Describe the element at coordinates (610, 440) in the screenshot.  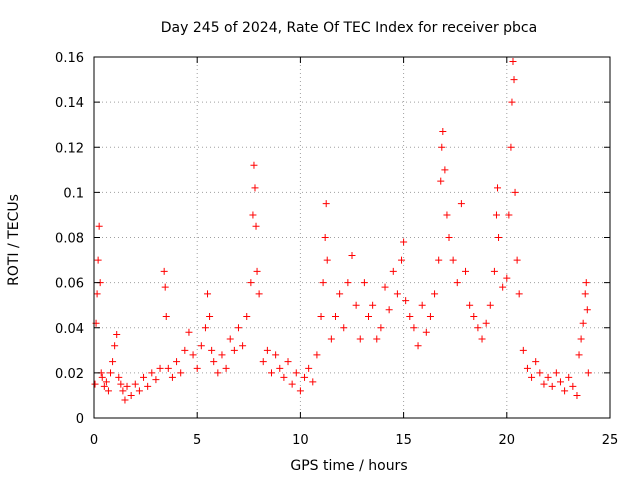
I see `x-tick-label: 25` at that location.